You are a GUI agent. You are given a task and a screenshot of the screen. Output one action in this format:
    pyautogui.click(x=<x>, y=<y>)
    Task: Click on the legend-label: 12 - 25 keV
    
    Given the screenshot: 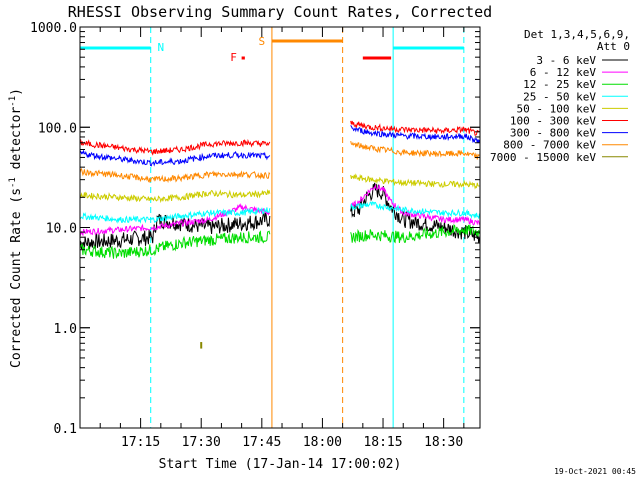 What is the action you would take?
    pyautogui.click(x=559, y=84)
    